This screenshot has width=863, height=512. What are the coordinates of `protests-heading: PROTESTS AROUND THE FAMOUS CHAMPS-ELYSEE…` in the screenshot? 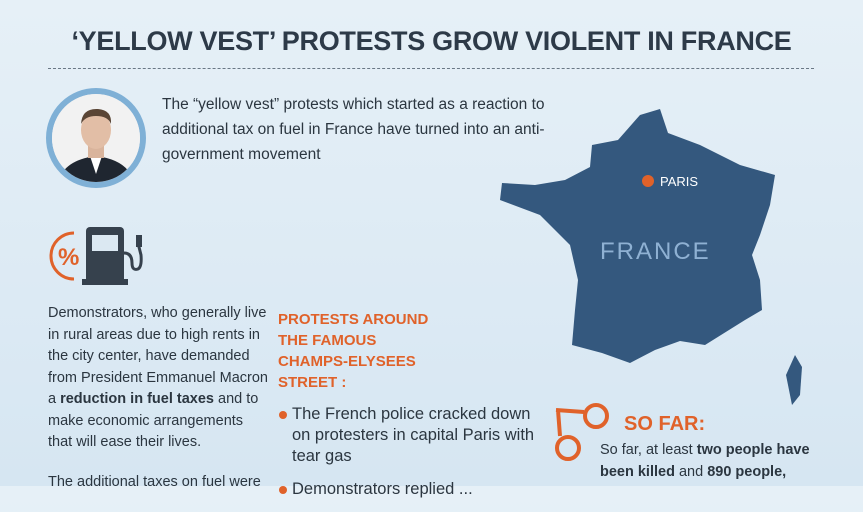 It's located at (353, 351).